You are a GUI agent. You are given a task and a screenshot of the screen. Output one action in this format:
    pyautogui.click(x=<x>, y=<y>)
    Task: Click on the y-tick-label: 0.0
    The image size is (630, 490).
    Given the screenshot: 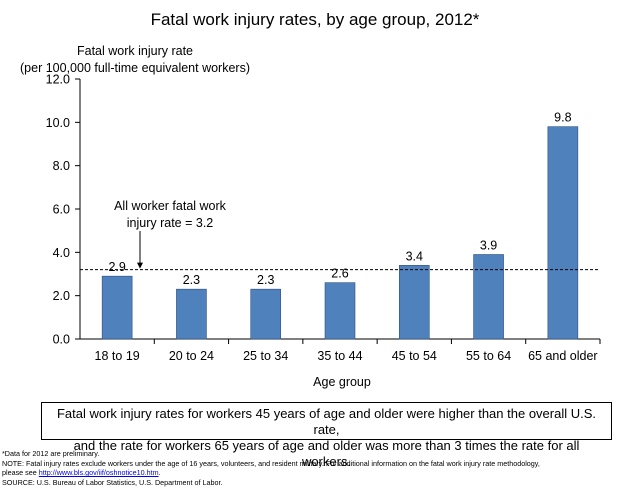 What is the action you would take?
    pyautogui.click(x=61, y=340)
    